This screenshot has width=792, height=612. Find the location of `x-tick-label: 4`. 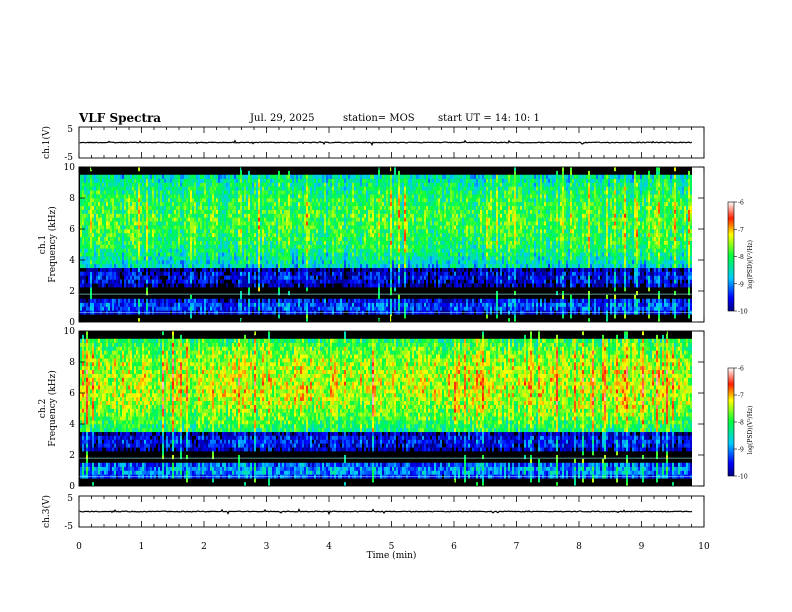

x-tick-label: 4 is located at coordinates (329, 547).